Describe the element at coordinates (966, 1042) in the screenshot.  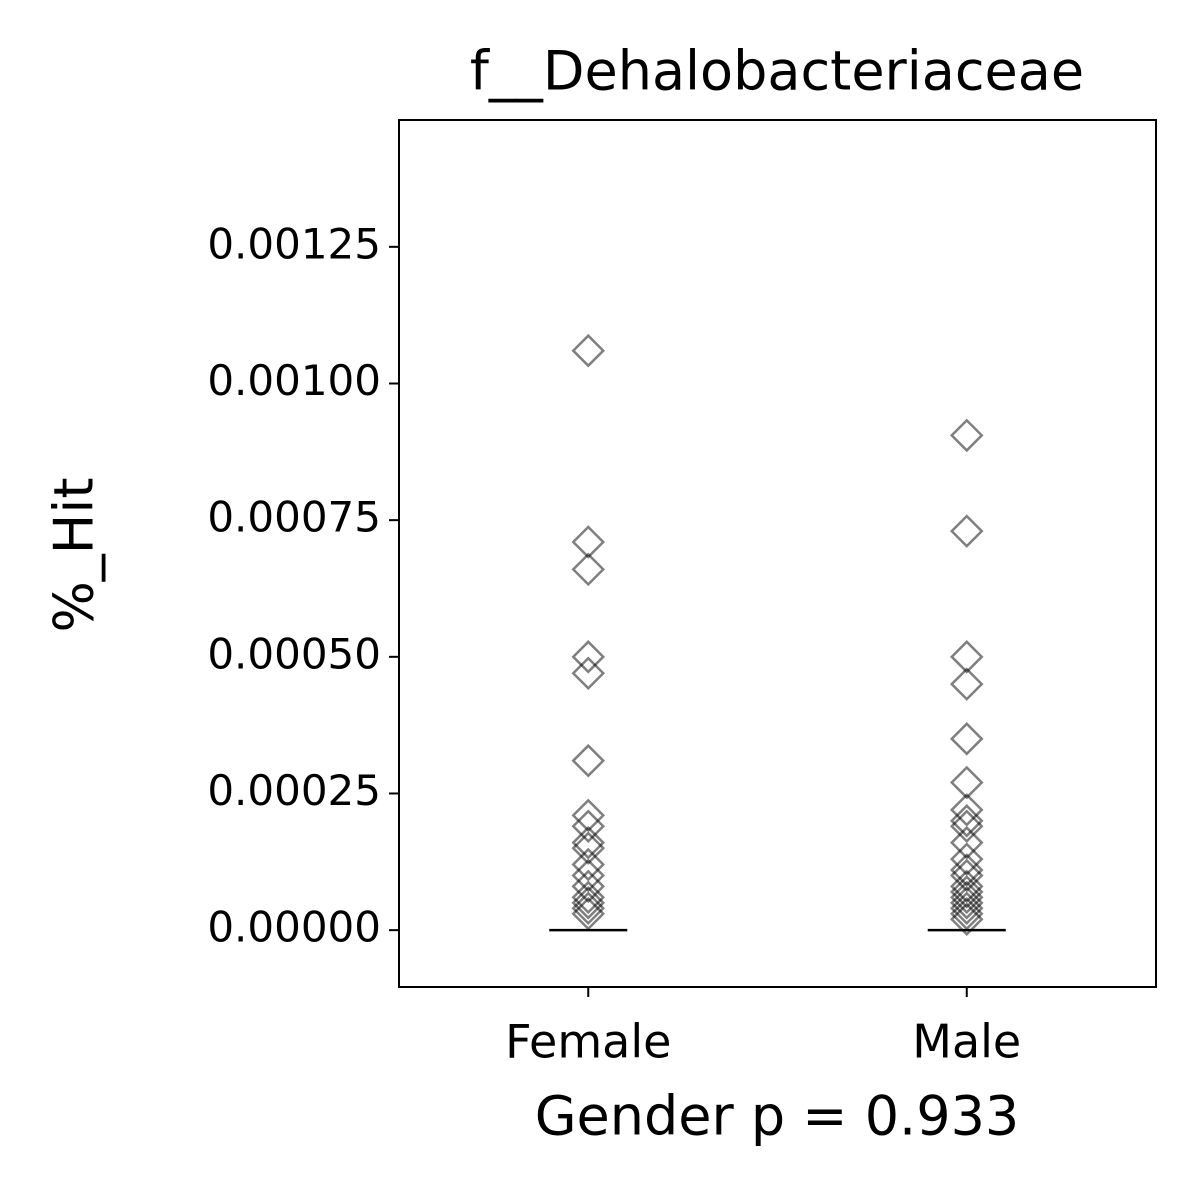
I see `x-tick-label: Male` at that location.